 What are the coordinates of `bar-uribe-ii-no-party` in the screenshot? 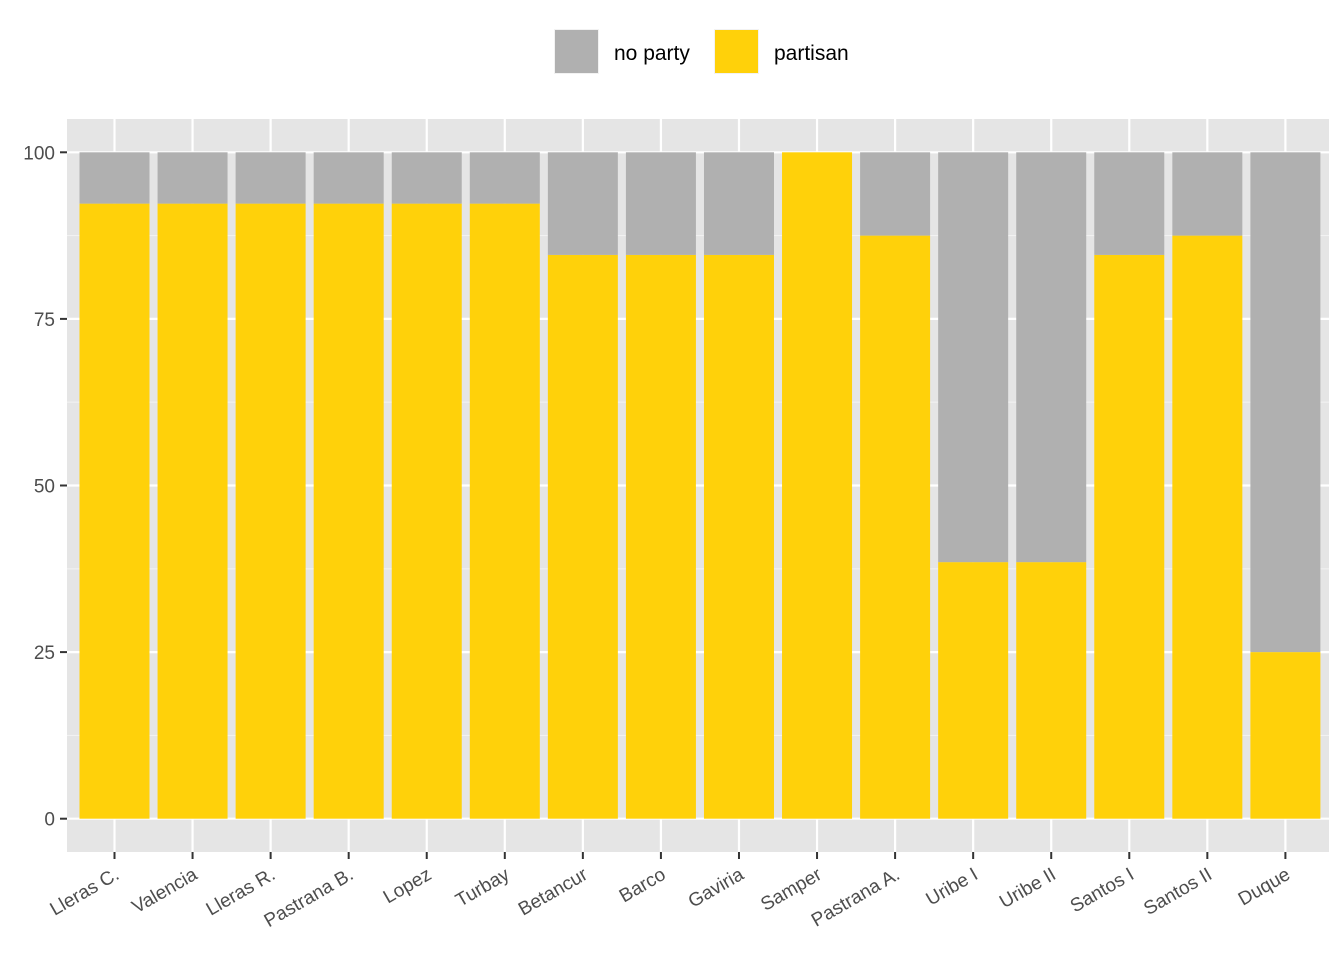 It's located at (1051, 357).